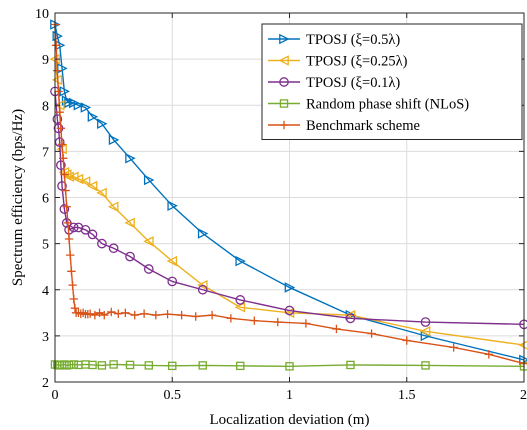 This screenshot has width=527, height=430. What do you see at coordinates (18, 197) in the screenshot?
I see `y-axis-label: Spectrum efficiency (bps/Hz)` at bounding box center [18, 197].